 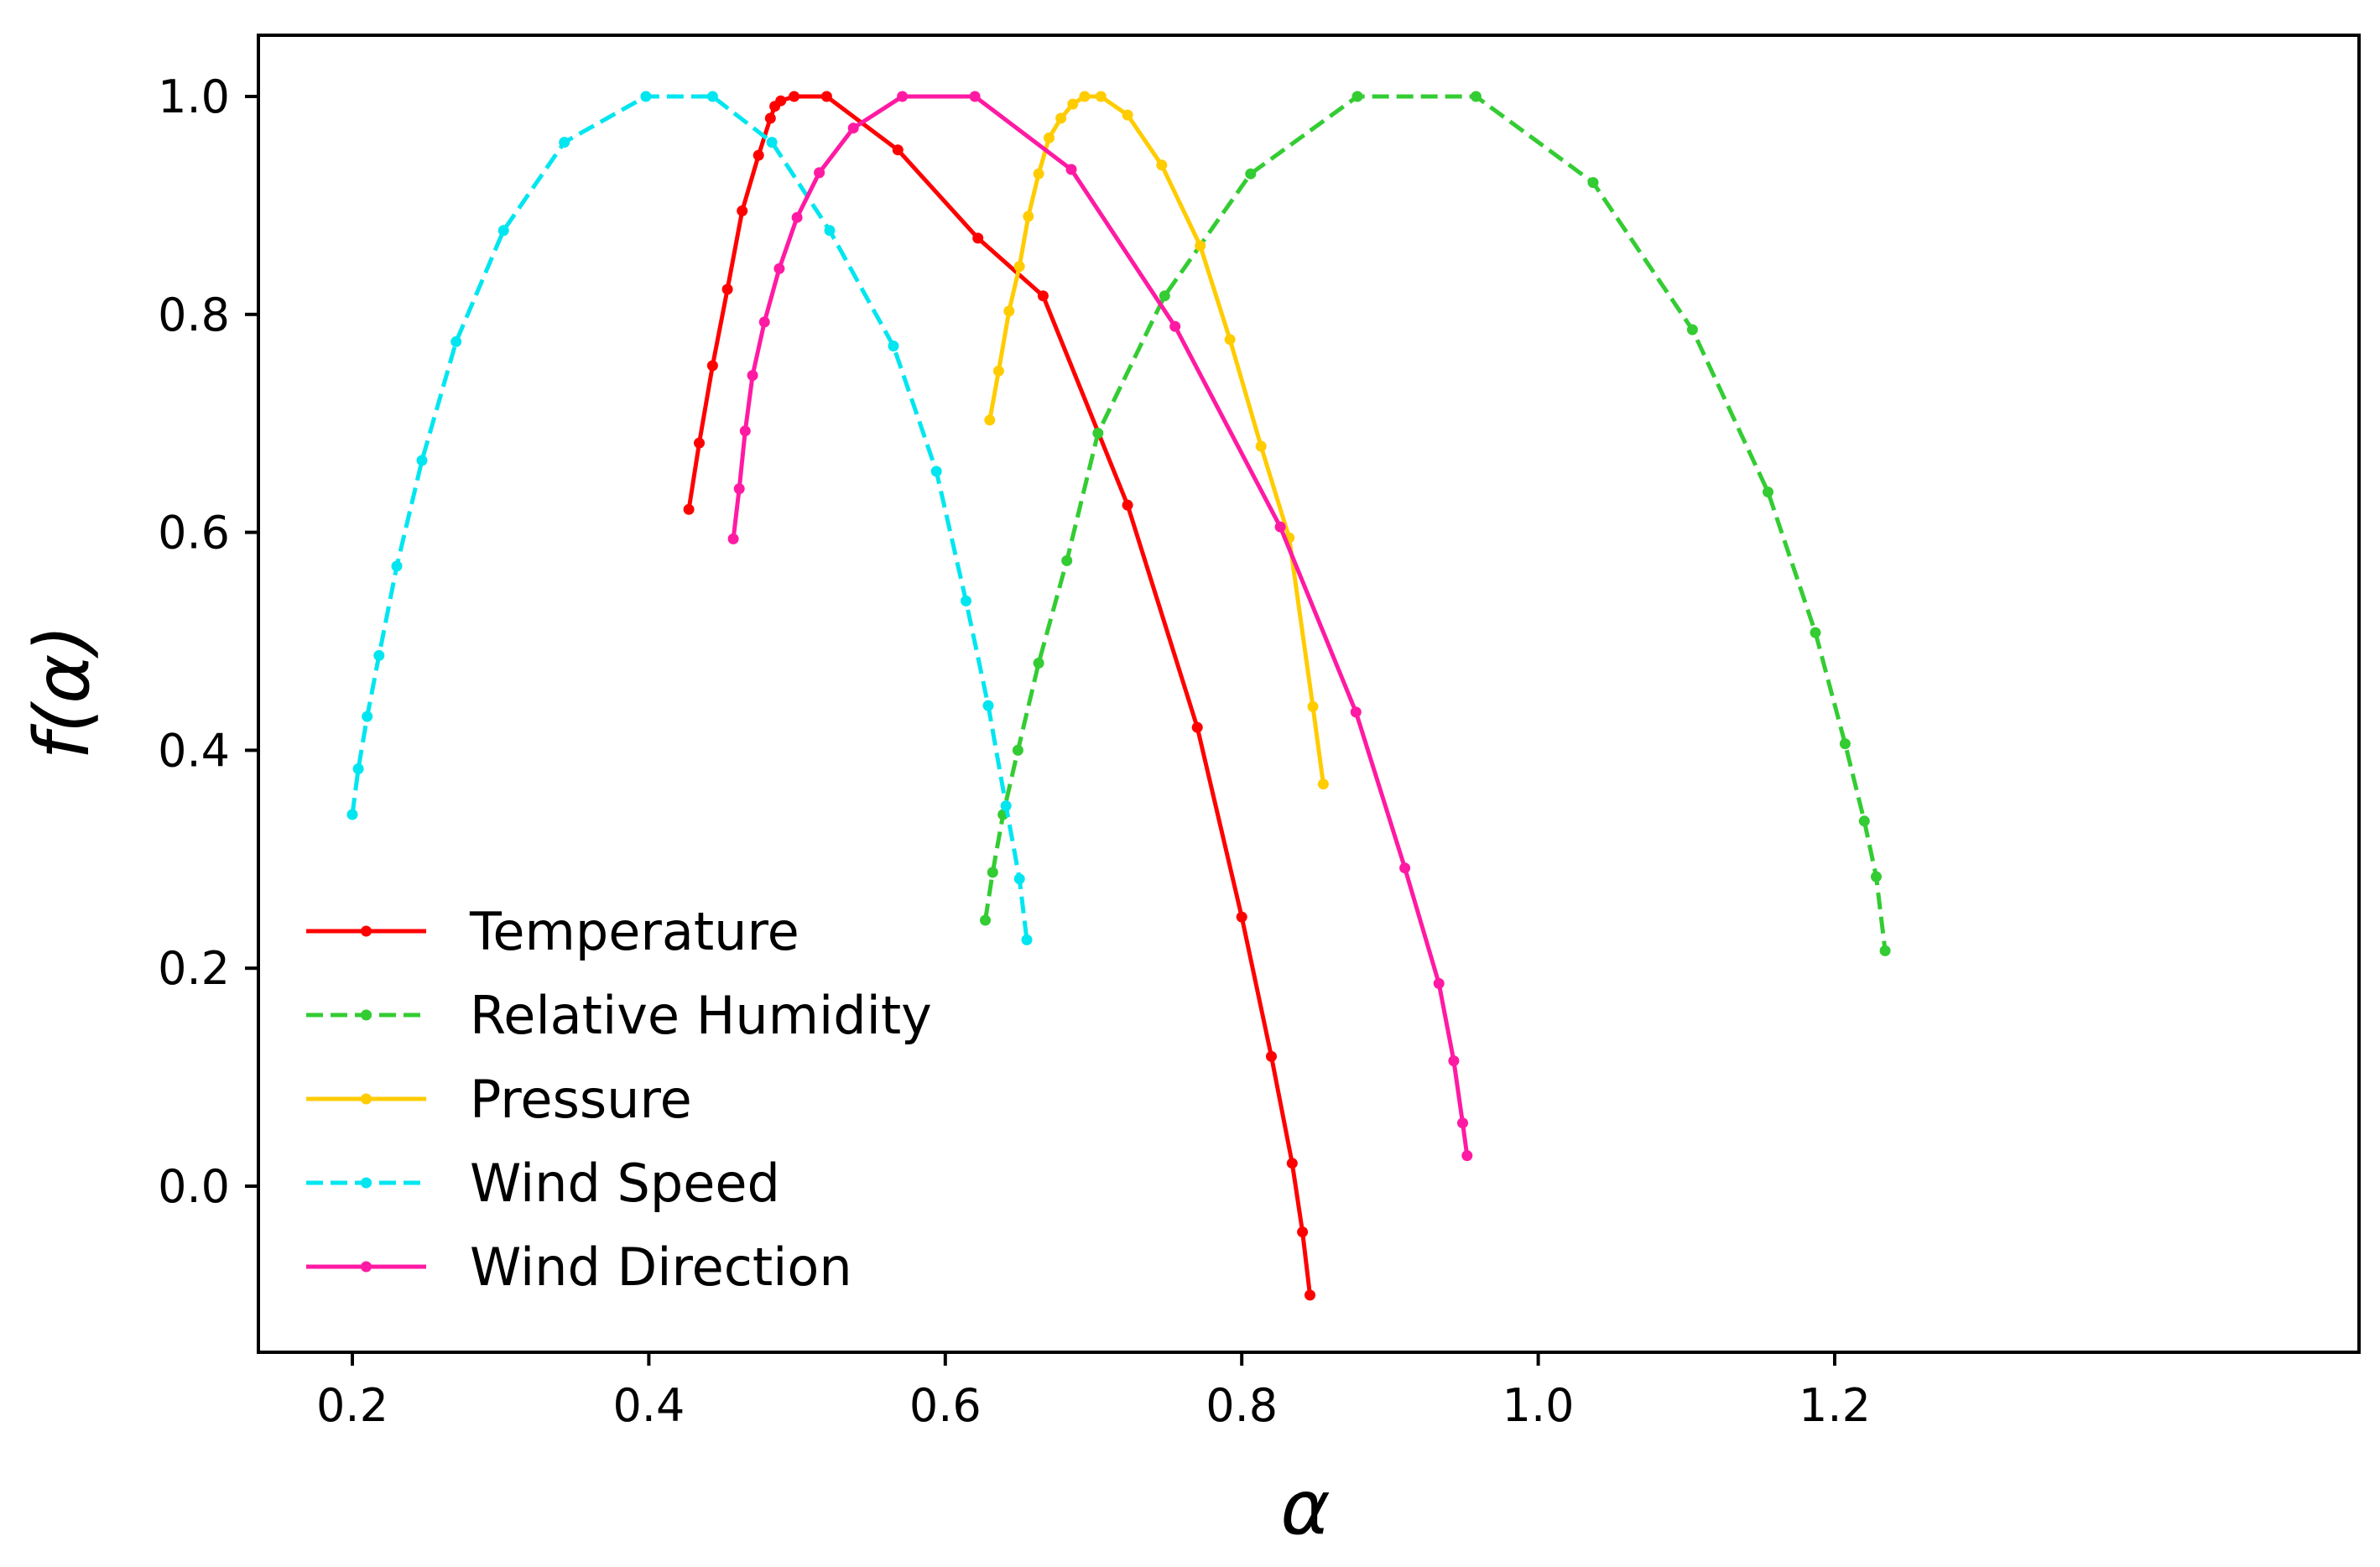 I want to click on legend-item-temperature: Temperature, so click(x=552, y=931).